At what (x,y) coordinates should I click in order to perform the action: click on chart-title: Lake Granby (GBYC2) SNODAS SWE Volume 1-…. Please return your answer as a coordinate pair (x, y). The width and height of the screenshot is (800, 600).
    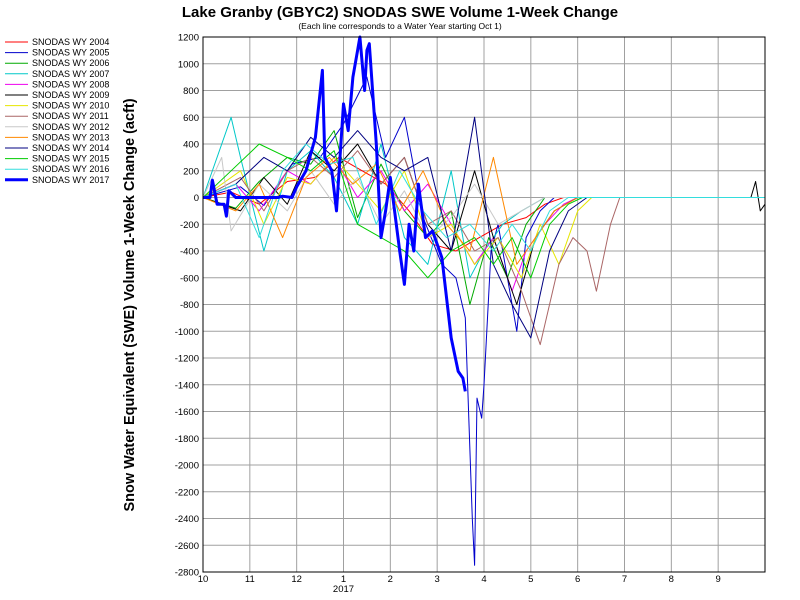
    Looking at the image, I should click on (400, 12).